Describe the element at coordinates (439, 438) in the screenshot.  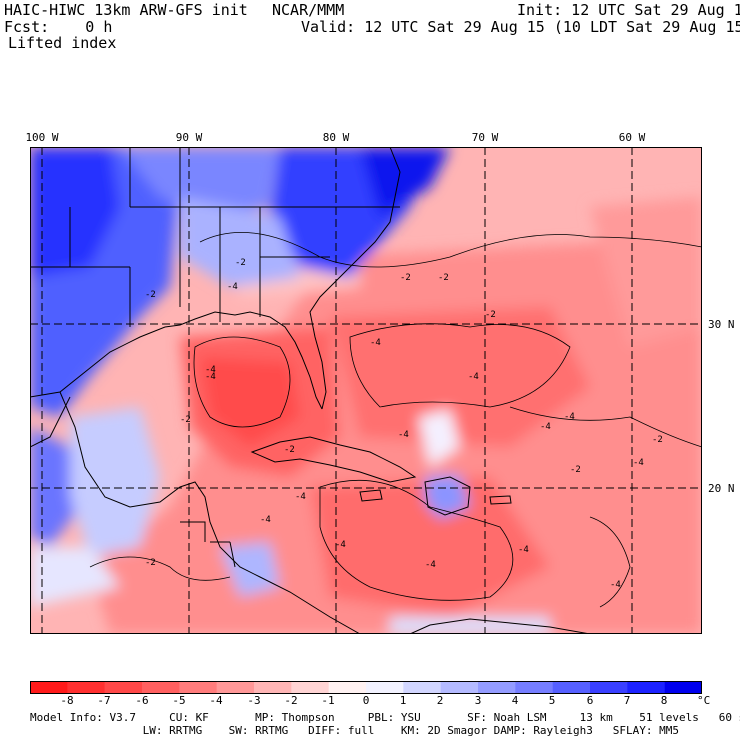
I see `field-region-li-plus1-bahamas` at that location.